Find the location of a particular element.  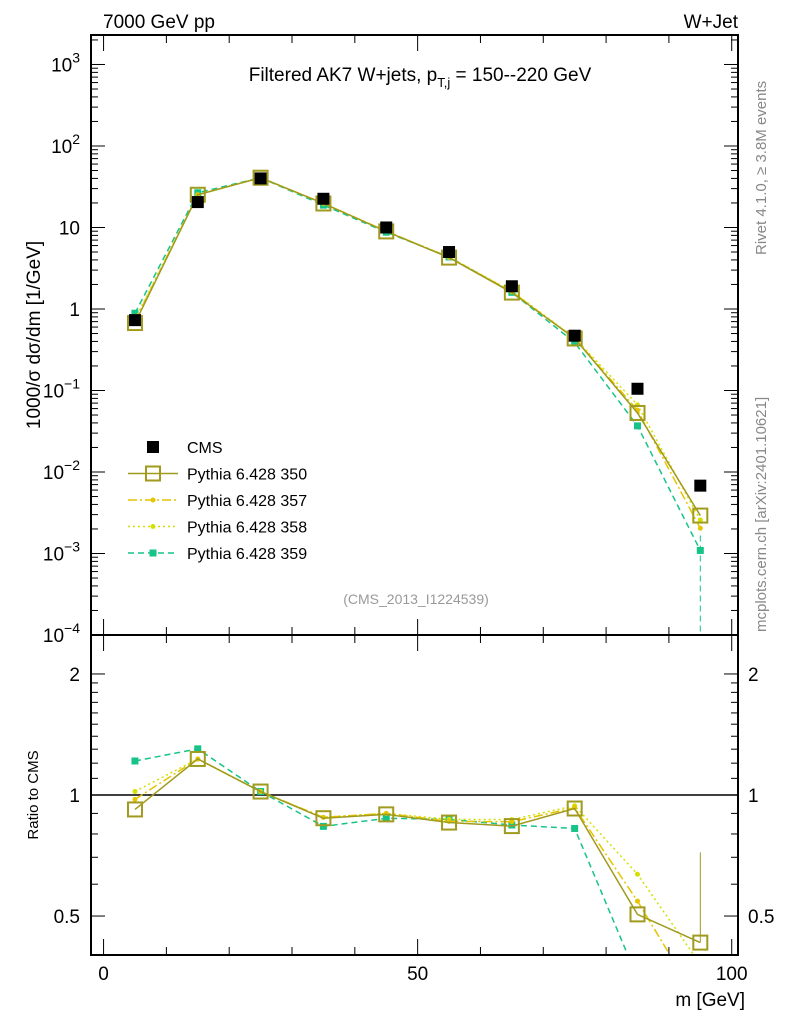

y-tick-label: 10⁻¹ is located at coordinates (61, 388).